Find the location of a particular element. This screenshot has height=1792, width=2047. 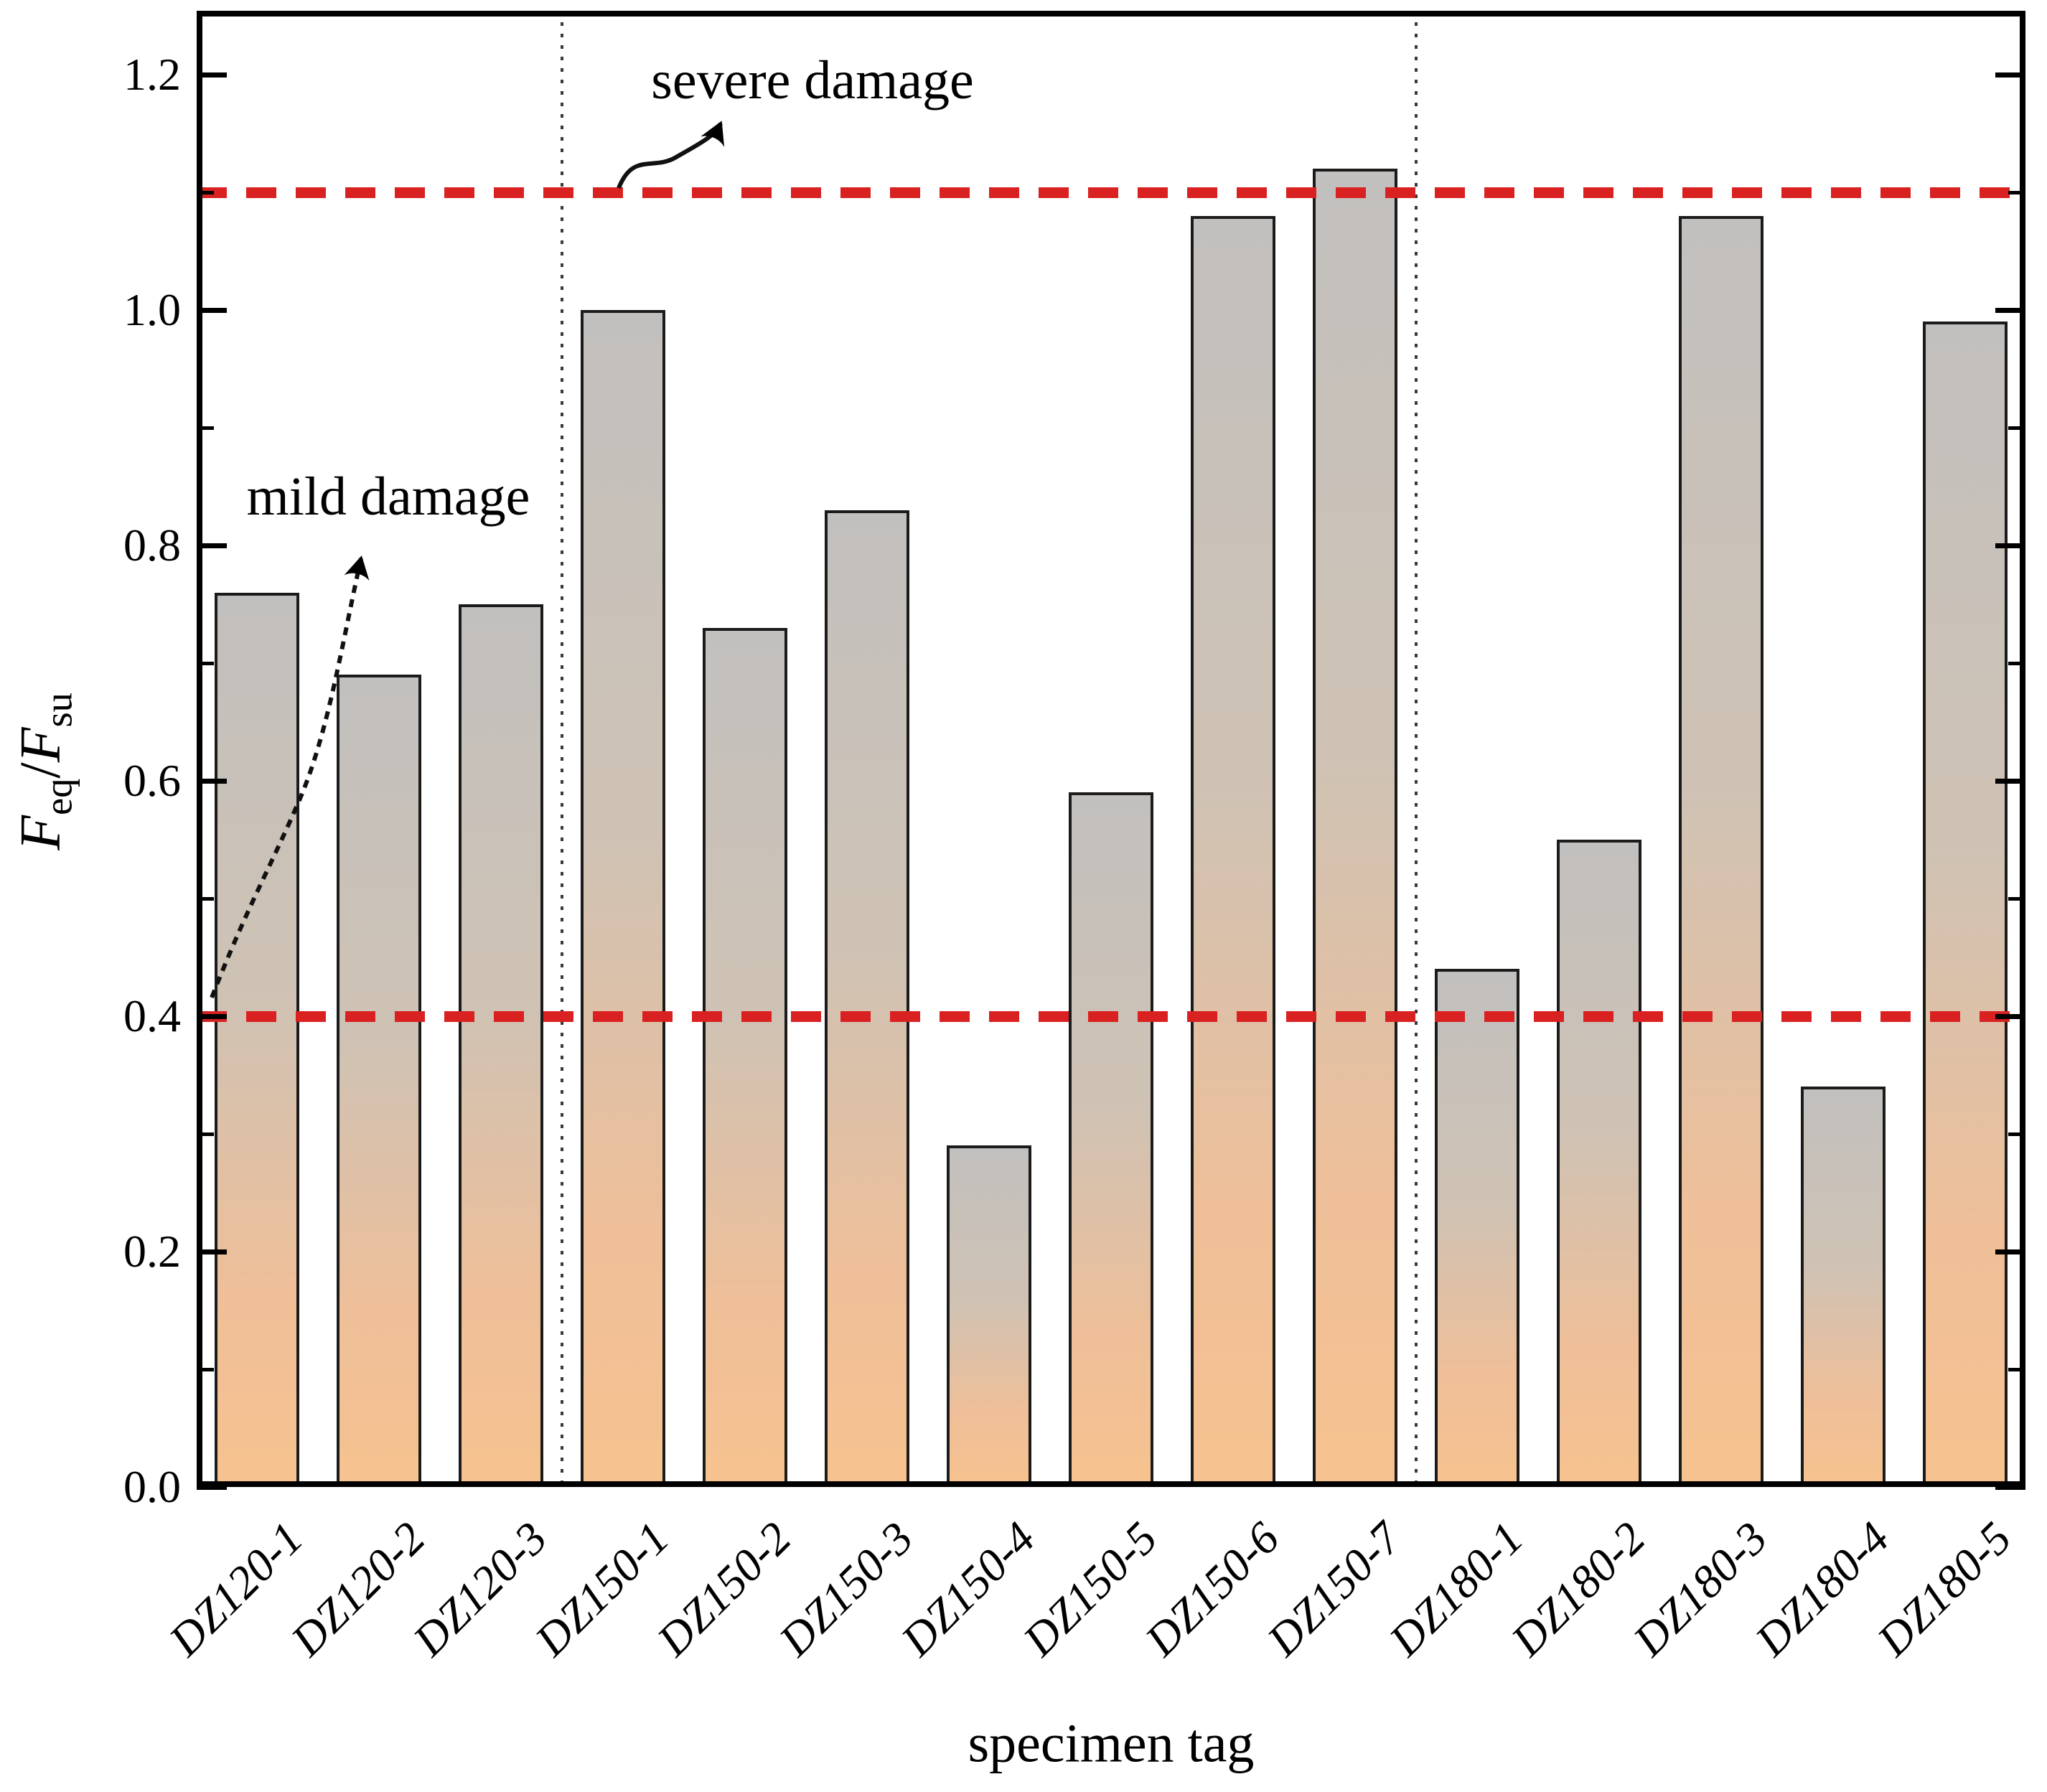

y-axis-title: Feq/Fsu is located at coordinates (45, 771).